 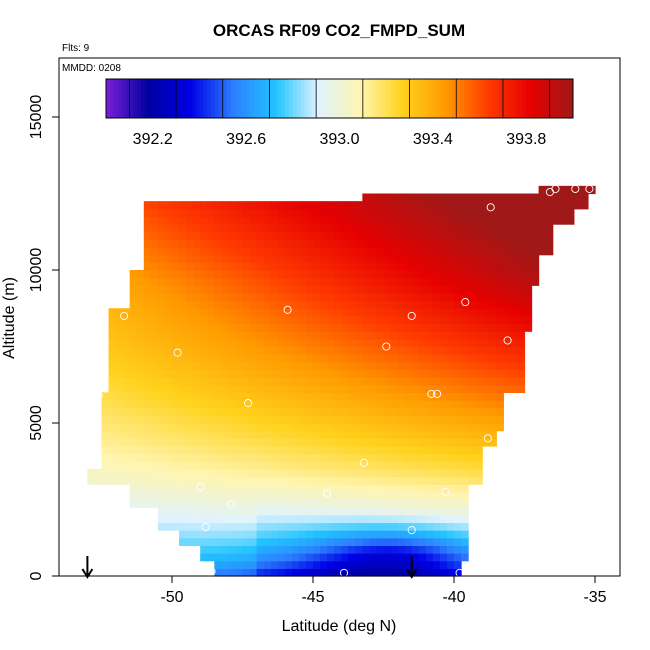 What do you see at coordinates (433, 139) in the screenshot?
I see `colorbar-tick-label: 393.4` at bounding box center [433, 139].